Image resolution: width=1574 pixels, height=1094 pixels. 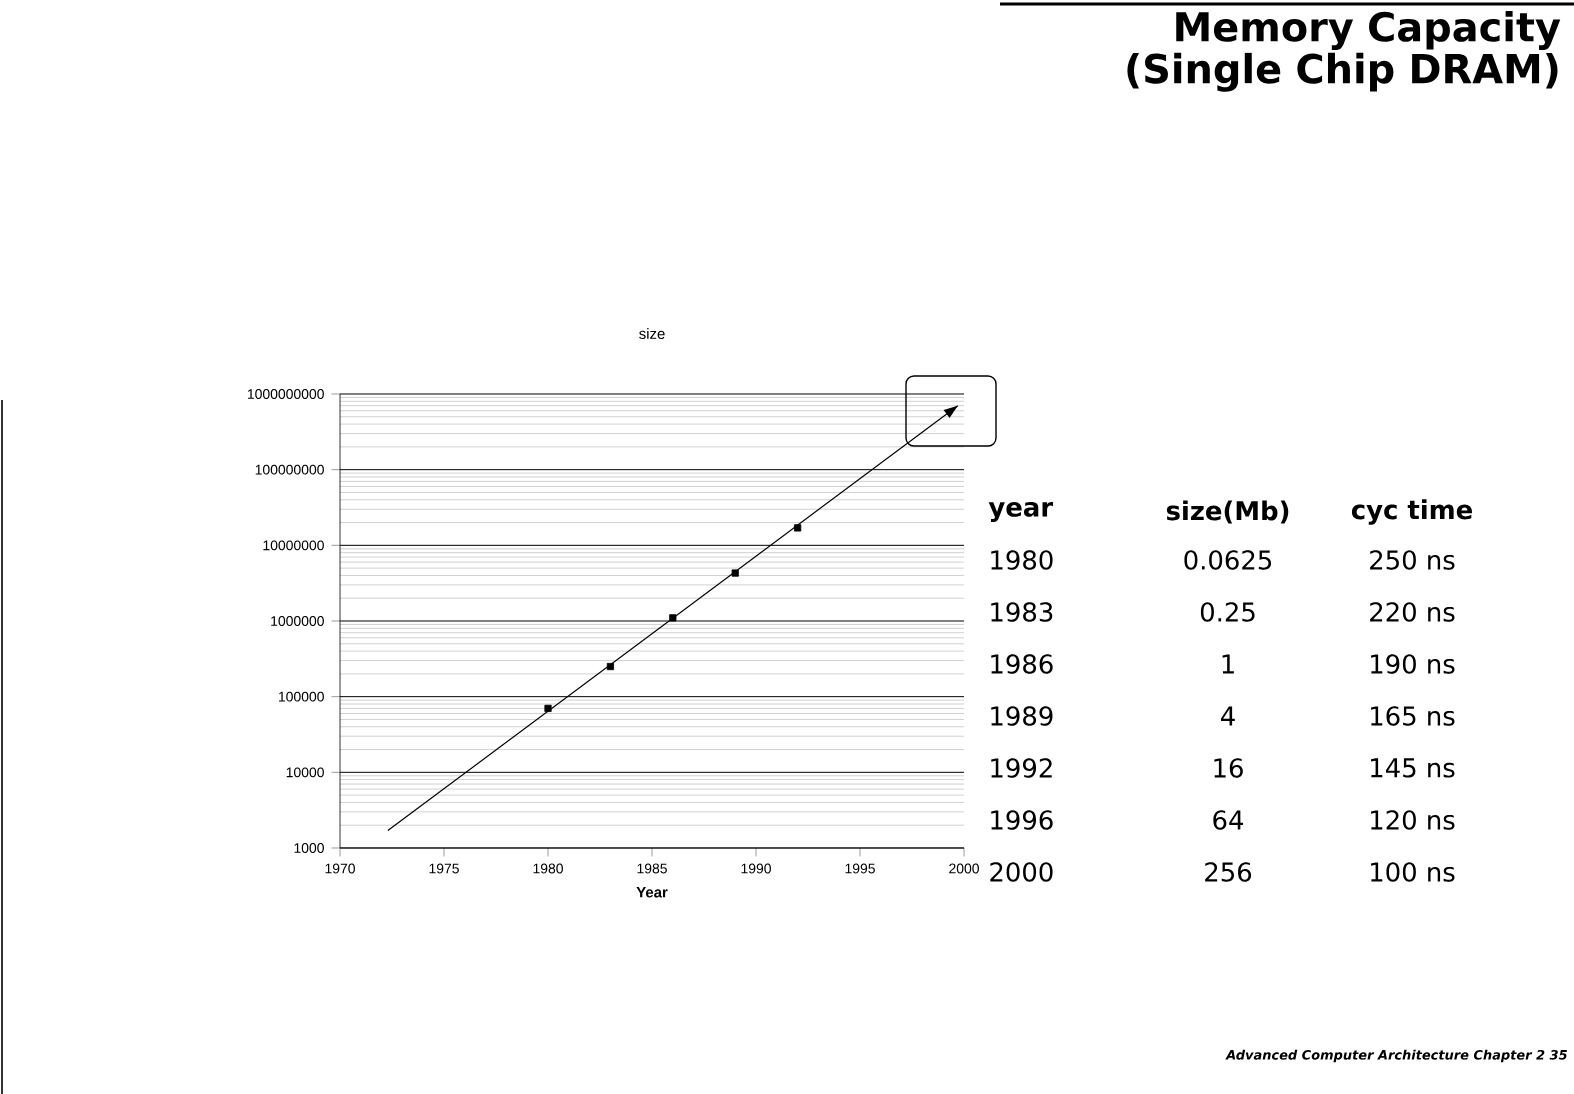 I want to click on text: 0.0625, so click(x=1228, y=560).